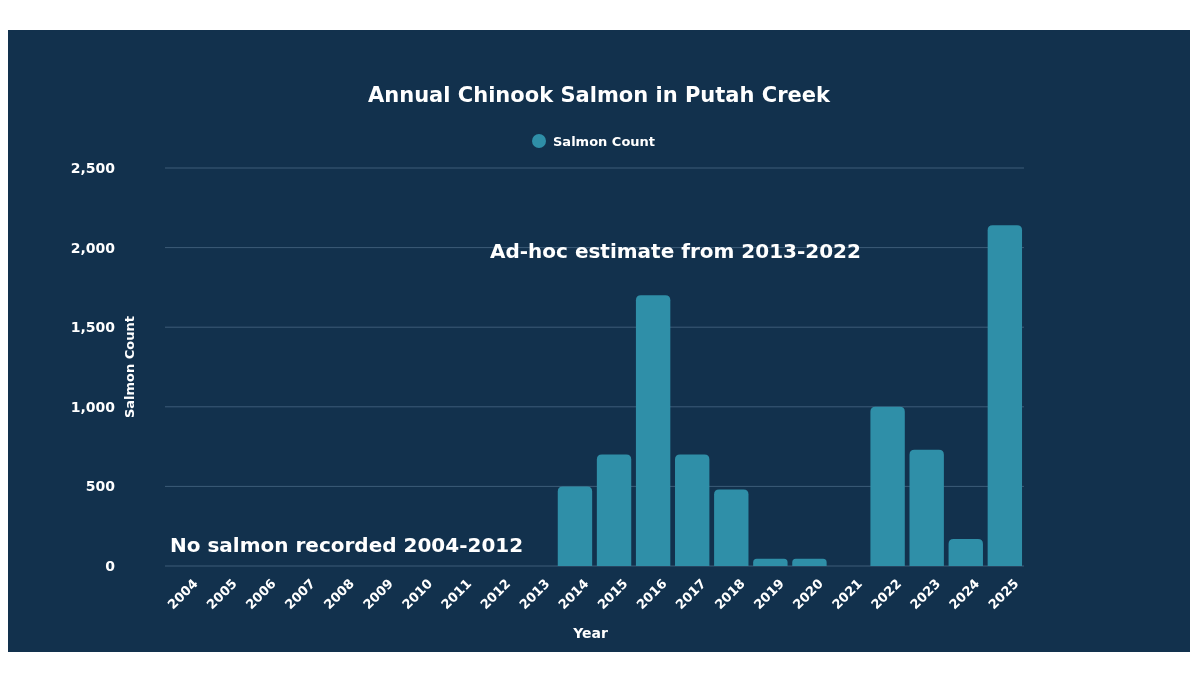  Describe the element at coordinates (600, 95) in the screenshot. I see `chart-title: Annual Chinook Salmon in Putah Creek` at that location.